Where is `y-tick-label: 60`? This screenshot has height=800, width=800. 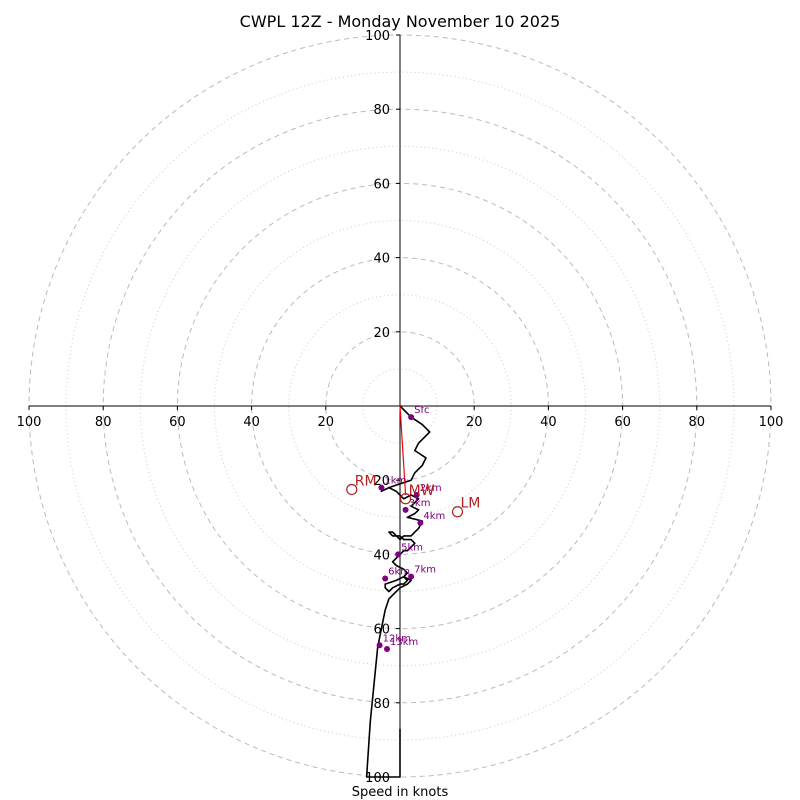
y-tick-label: 60 is located at coordinates (381, 184).